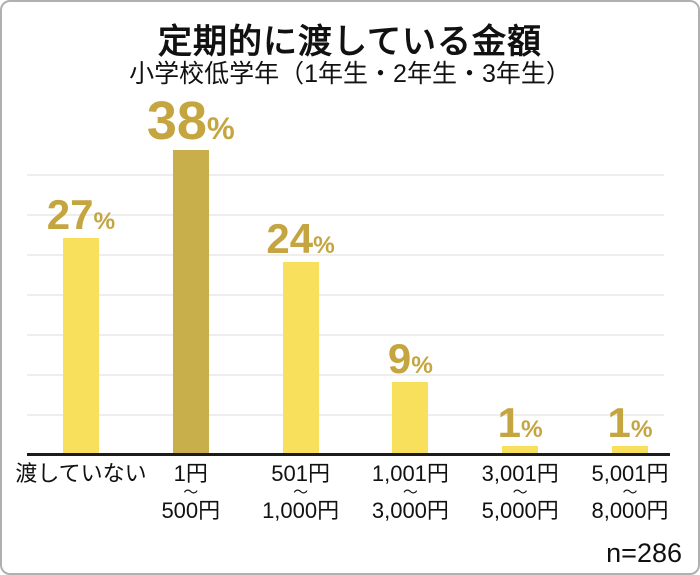 The image size is (700, 575). I want to click on chart-subtitle: 小学校低学年（1年生・2年生・3年生）, so click(350, 74).